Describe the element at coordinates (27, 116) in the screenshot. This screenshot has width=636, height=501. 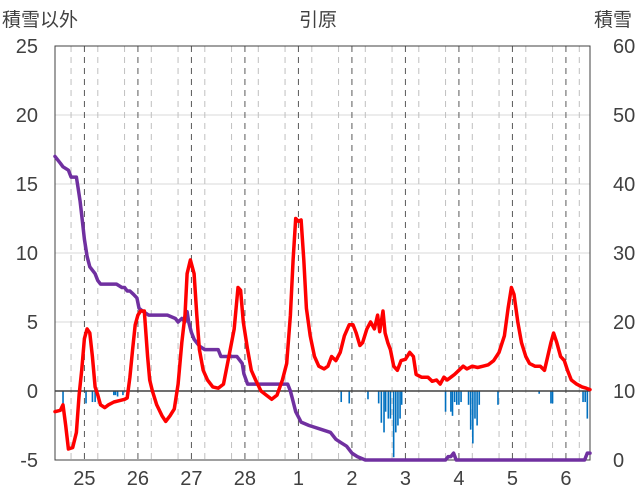
I see `left-tick-label: 20` at that location.